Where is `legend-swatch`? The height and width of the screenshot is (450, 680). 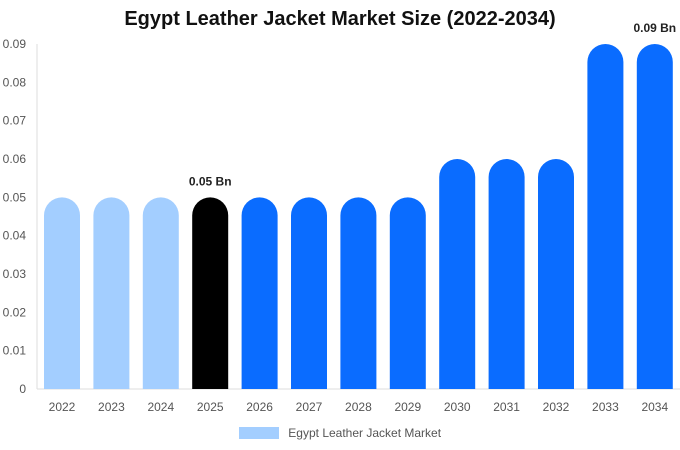
legend-swatch is located at coordinates (258, 432).